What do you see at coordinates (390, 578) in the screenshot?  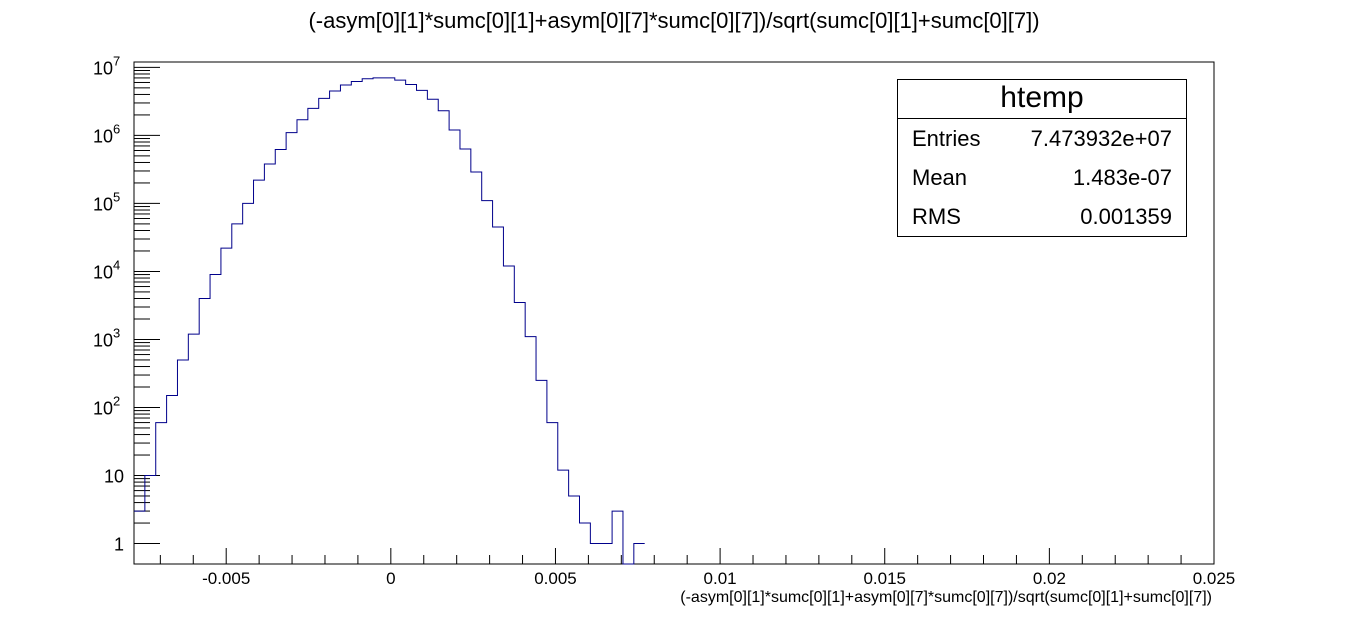 I see `x-tick-label: 0` at bounding box center [390, 578].